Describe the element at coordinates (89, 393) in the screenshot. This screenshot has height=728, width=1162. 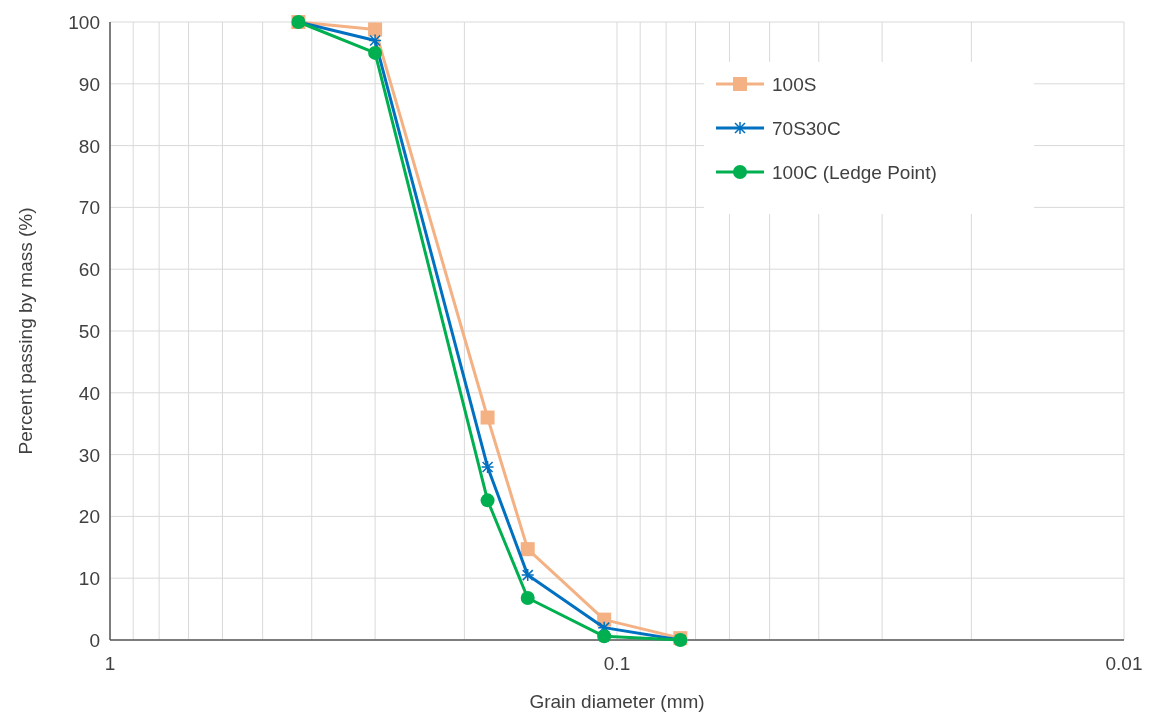
I see `y-tick-label: 40` at that location.